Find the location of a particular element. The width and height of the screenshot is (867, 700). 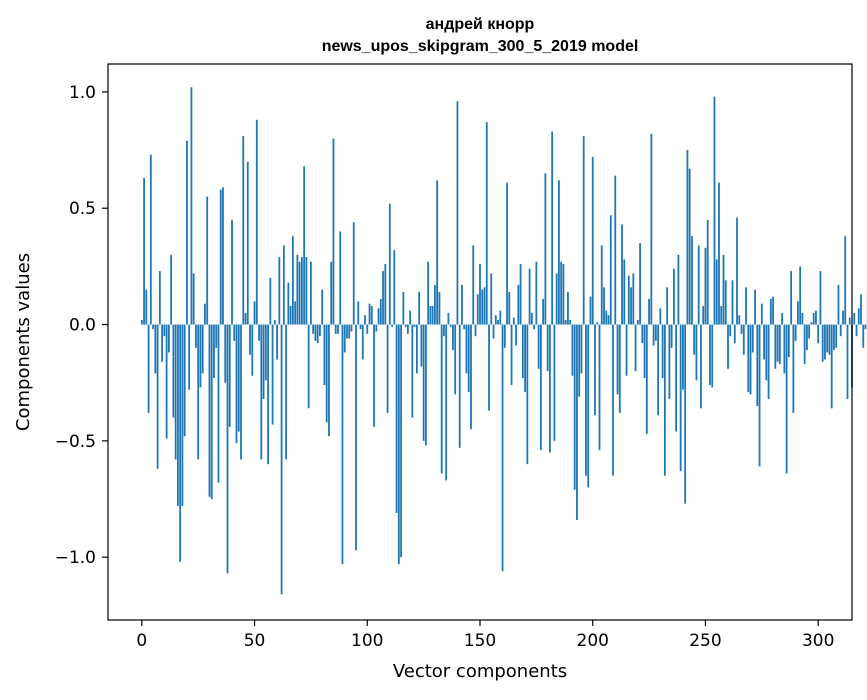

x-axis-label: Vector components is located at coordinates (480, 671).